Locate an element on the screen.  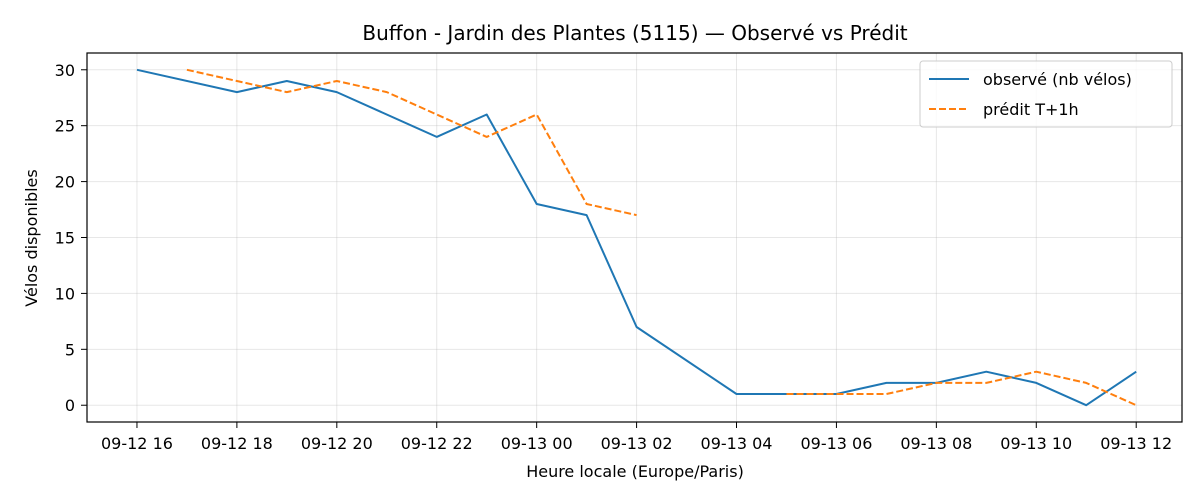
x-tick-label: 09-13 02 is located at coordinates (637, 443).